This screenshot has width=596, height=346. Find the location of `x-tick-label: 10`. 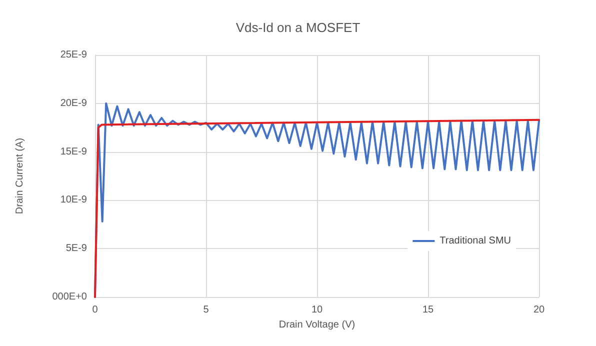

x-tick-label: 10 is located at coordinates (317, 310).